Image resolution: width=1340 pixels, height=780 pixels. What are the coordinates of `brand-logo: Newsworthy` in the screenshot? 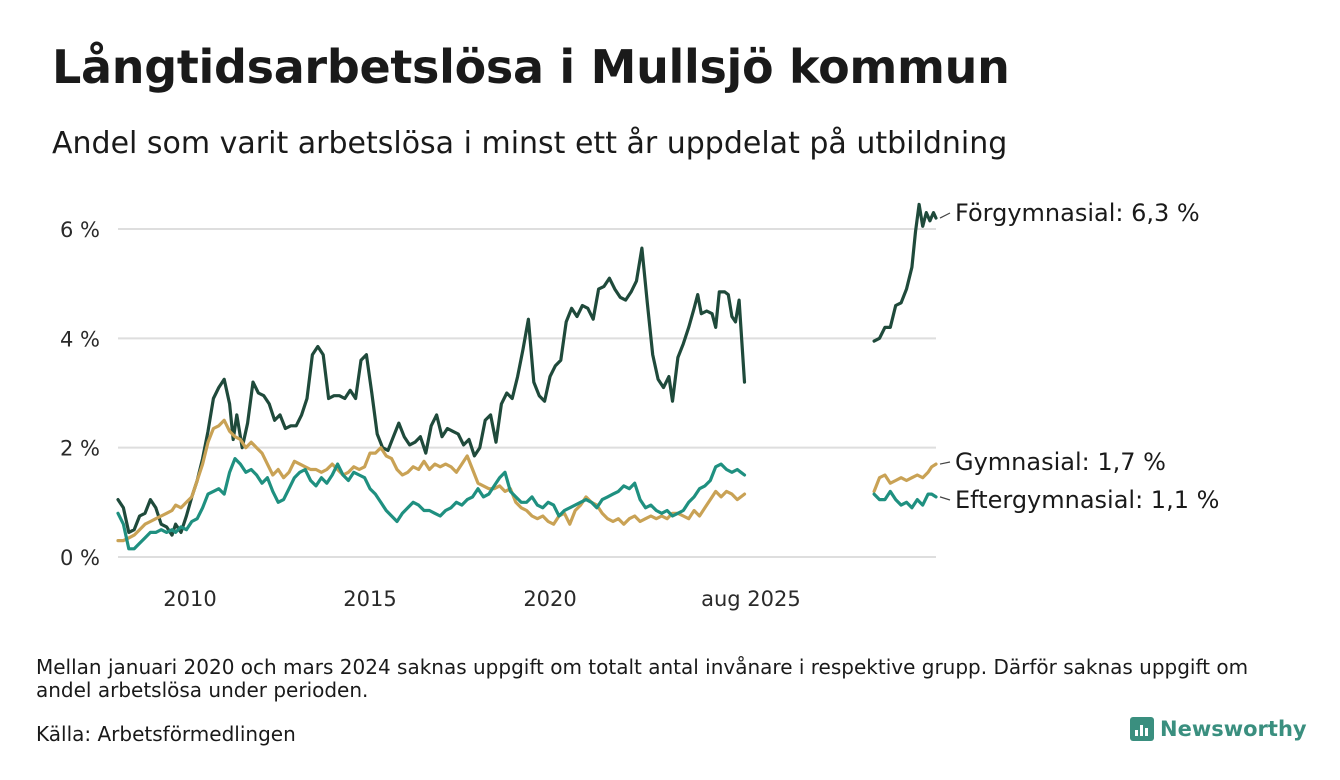 It's located at (1218, 729).